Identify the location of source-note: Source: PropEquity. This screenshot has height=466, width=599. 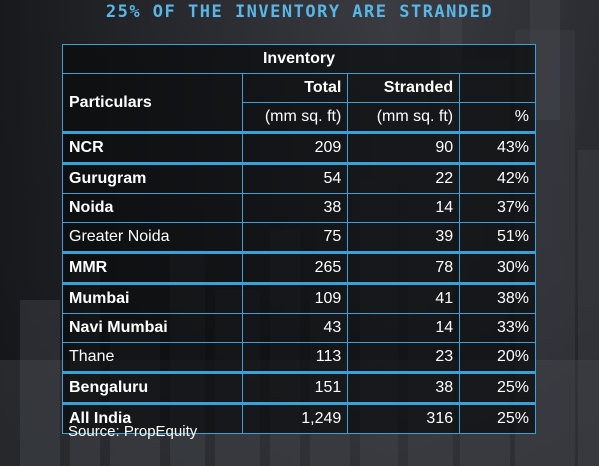
(133, 431).